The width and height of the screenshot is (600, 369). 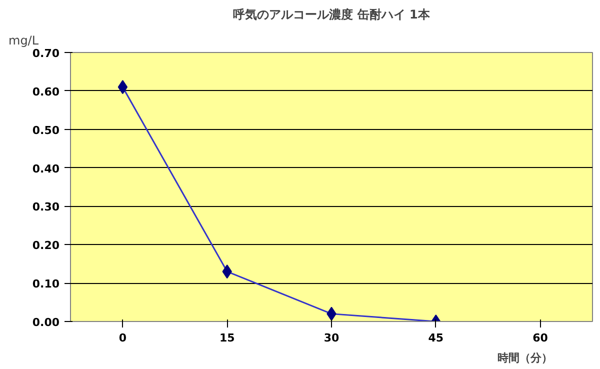 I want to click on x-tick-label: 30, so click(x=332, y=338).